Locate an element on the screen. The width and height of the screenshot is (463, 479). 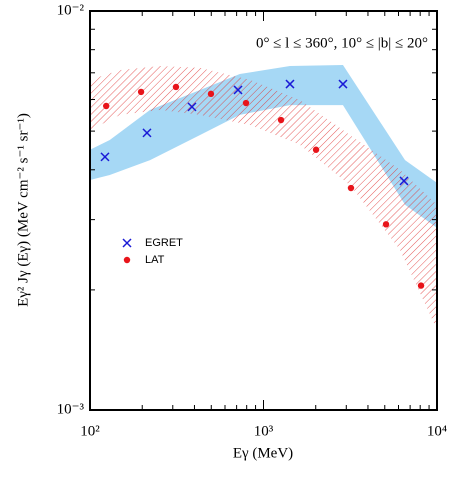
y-axis-label: Eγ² Jγ (Eγ) (MeV cm⁻² s⁻¹ sr⁻¹) is located at coordinates (23, 210).